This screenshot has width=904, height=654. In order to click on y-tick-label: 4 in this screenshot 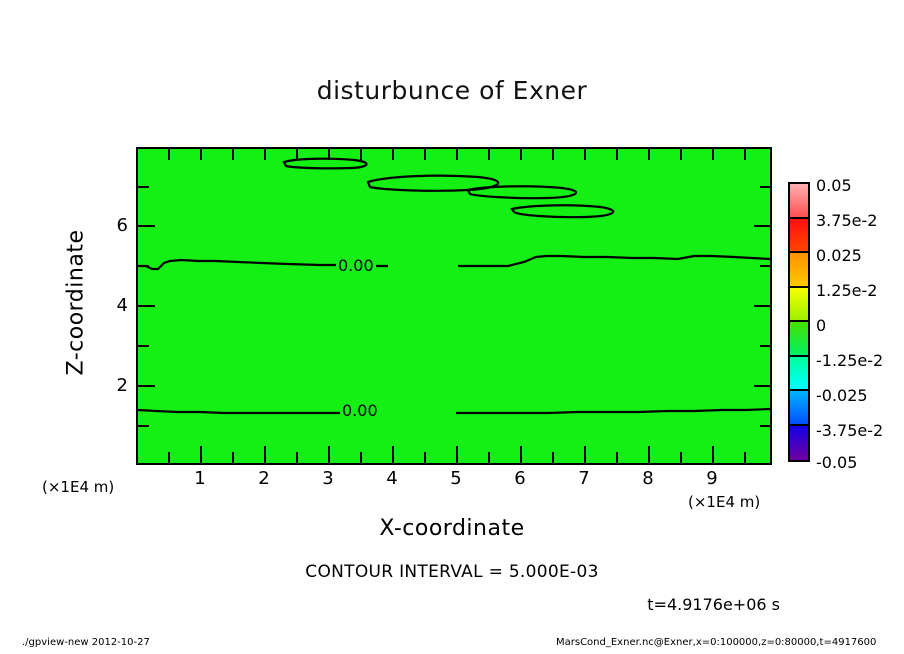, I will do `click(122, 305)`.